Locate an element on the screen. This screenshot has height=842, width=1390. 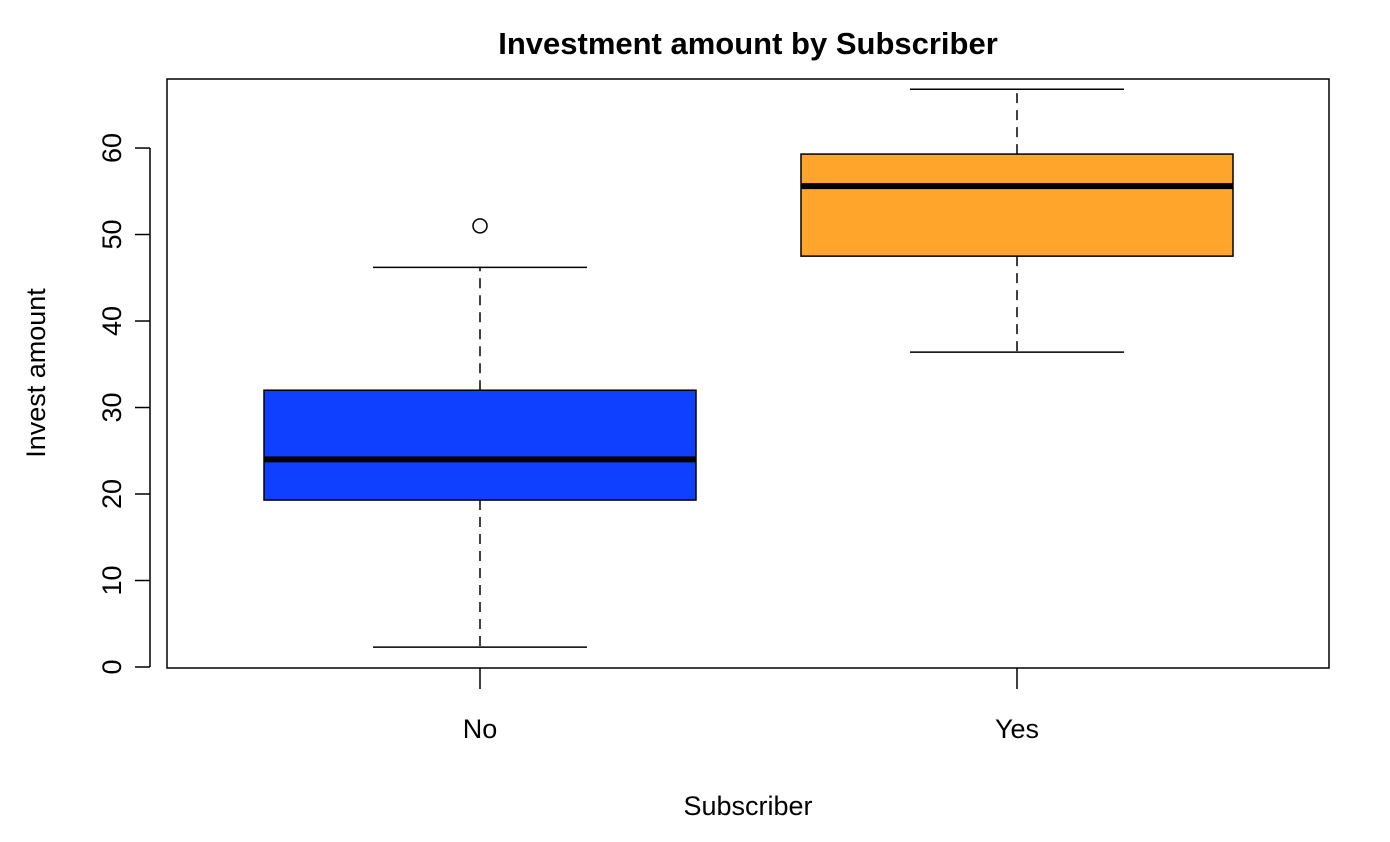
y-tick-label: 20 is located at coordinates (112, 494).